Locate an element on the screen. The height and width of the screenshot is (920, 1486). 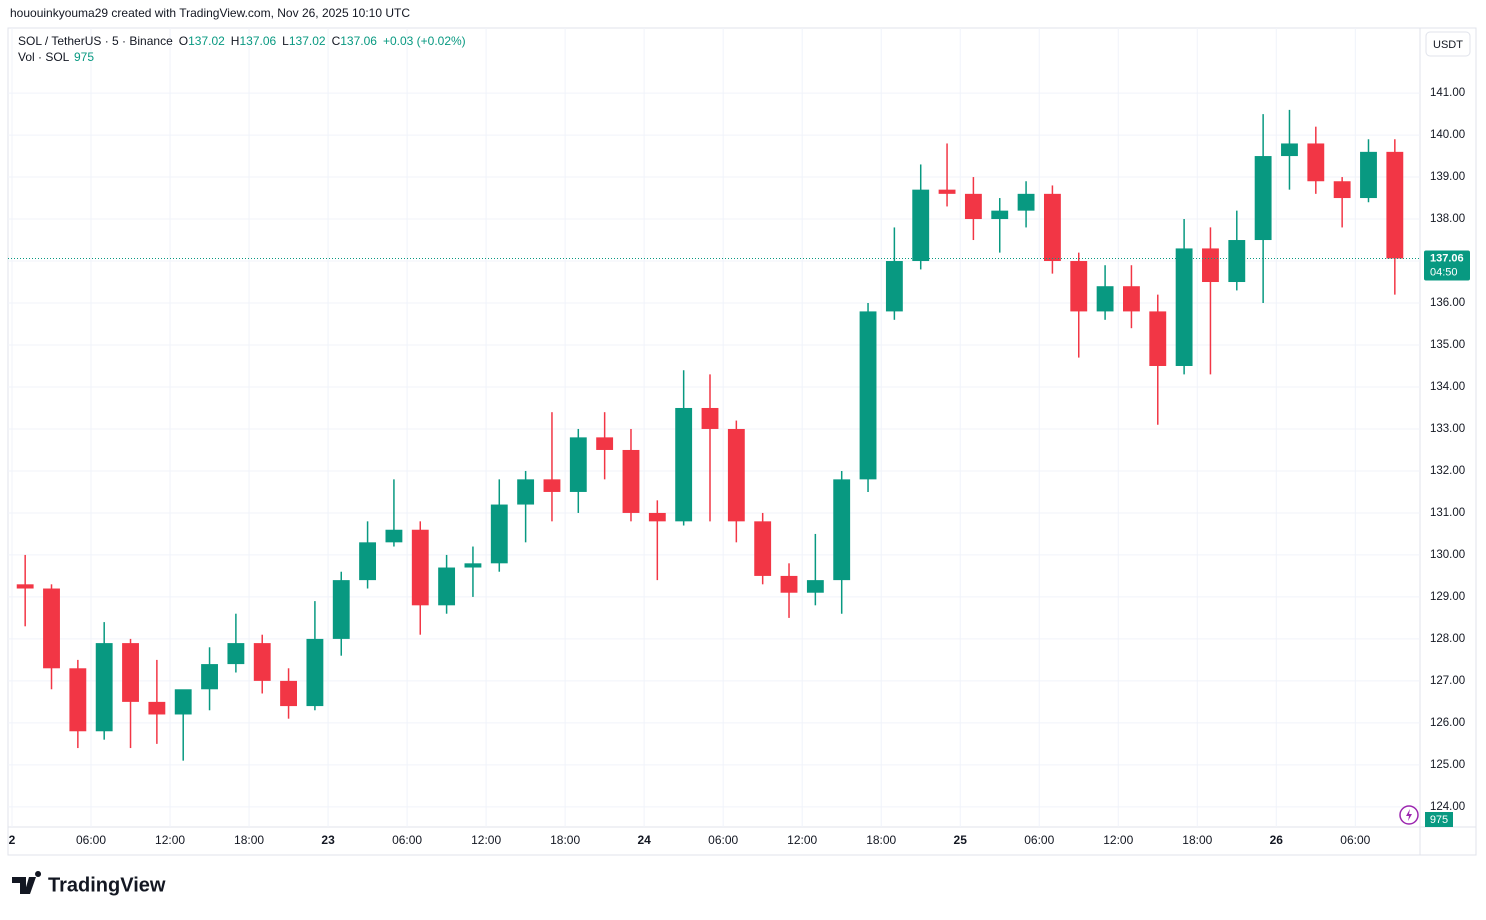
x-tick-label: 24 is located at coordinates (644, 840).